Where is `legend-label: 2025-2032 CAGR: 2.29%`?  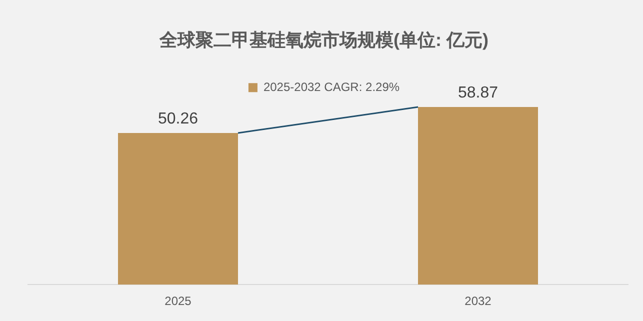 legend-label: 2025-2032 CAGR: 2.29% is located at coordinates (331, 87).